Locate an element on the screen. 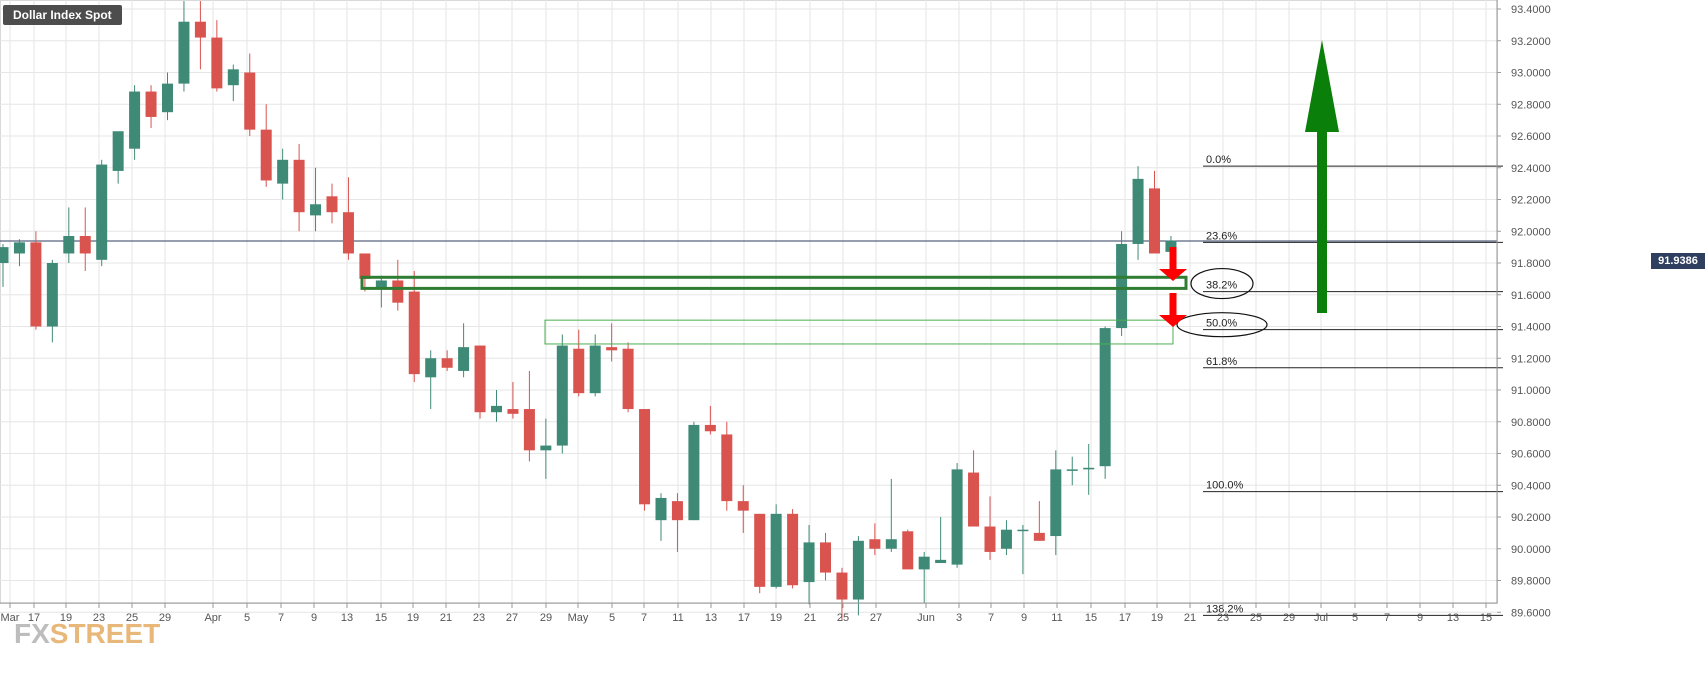  y-tick-label: 90.8000 is located at coordinates (1531, 423).